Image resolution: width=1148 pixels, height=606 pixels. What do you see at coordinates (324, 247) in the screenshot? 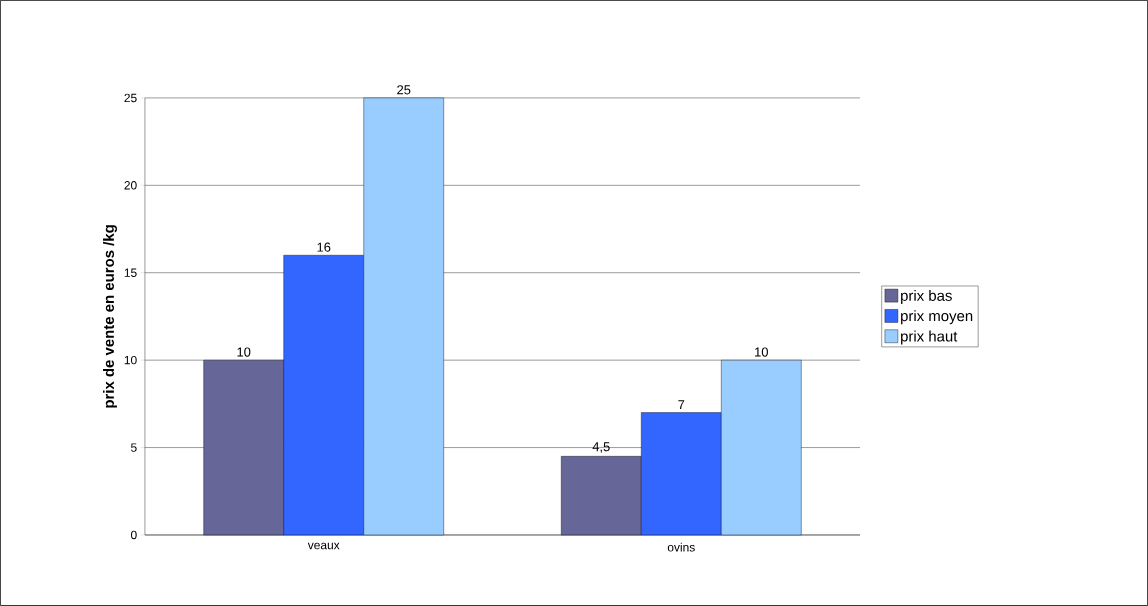
I see `data-label: 16` at bounding box center [324, 247].